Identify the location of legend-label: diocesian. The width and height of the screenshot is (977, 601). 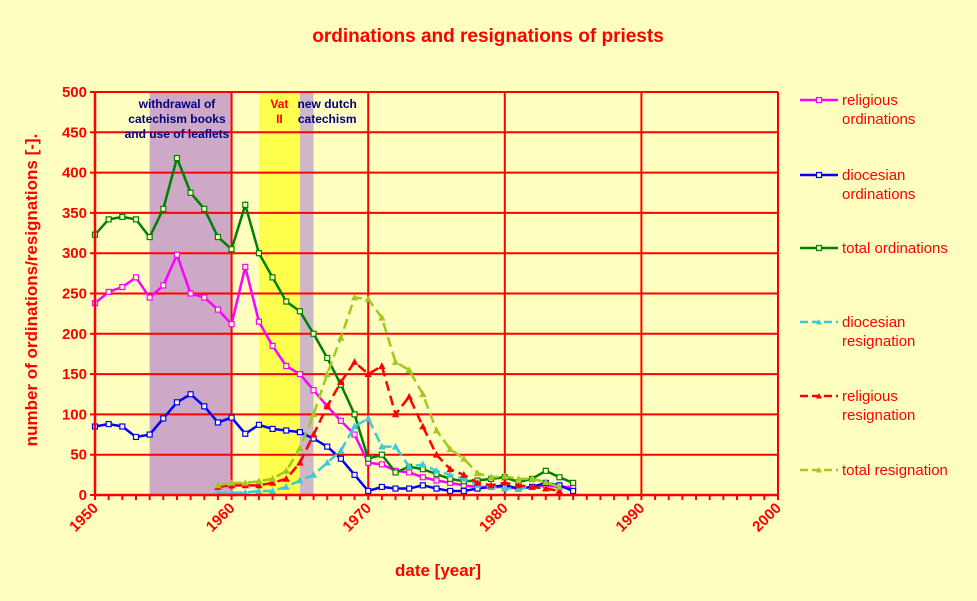
(873, 322).